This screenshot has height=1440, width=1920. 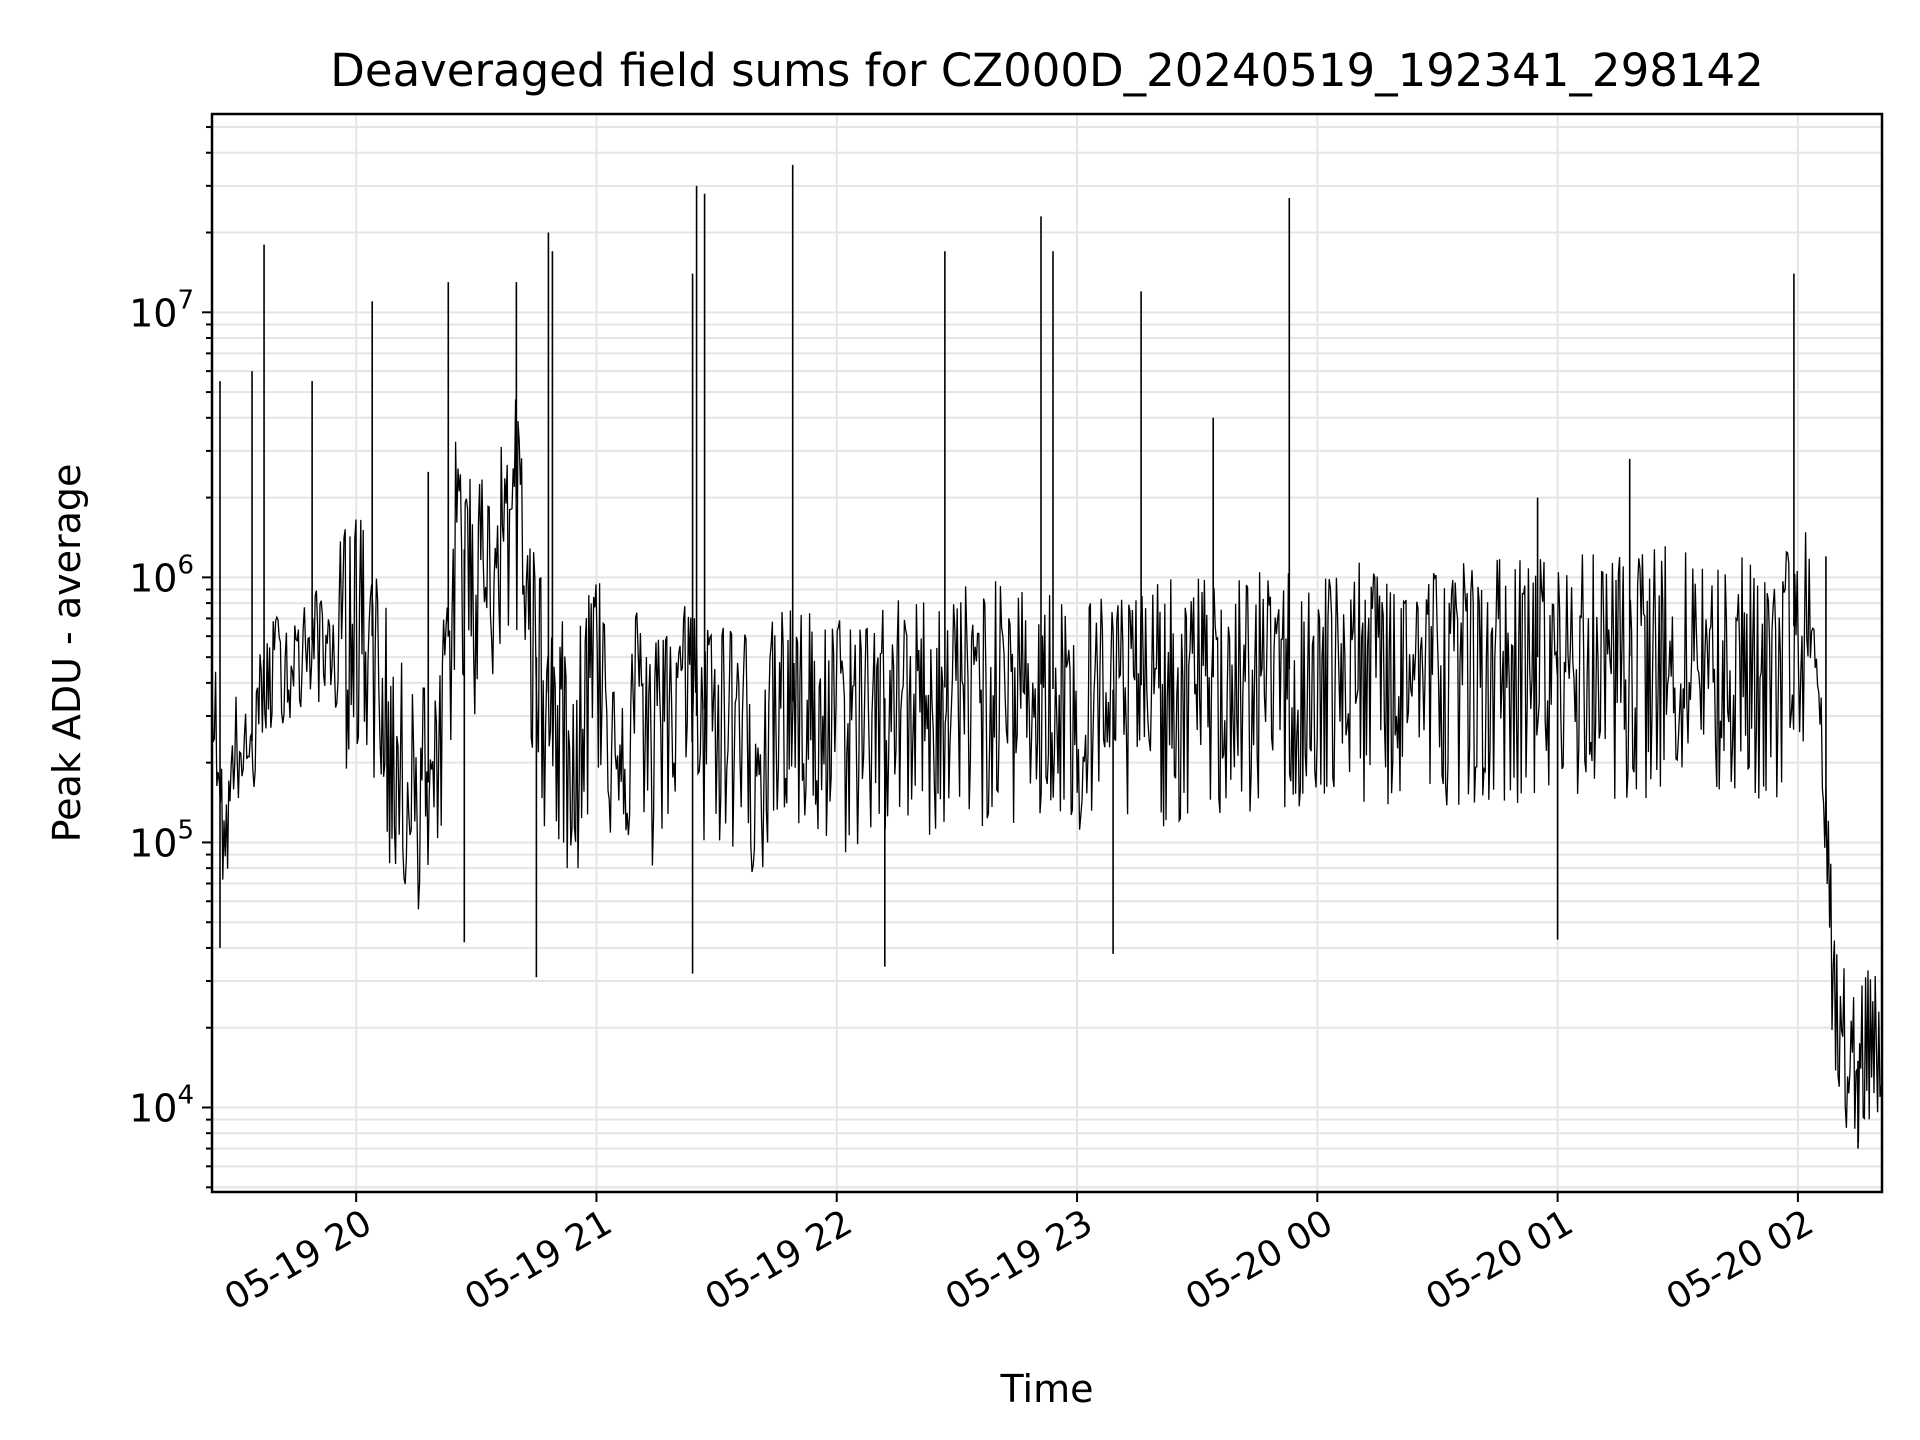 I want to click on y-tick-label: 10⁷, so click(x=161, y=310).